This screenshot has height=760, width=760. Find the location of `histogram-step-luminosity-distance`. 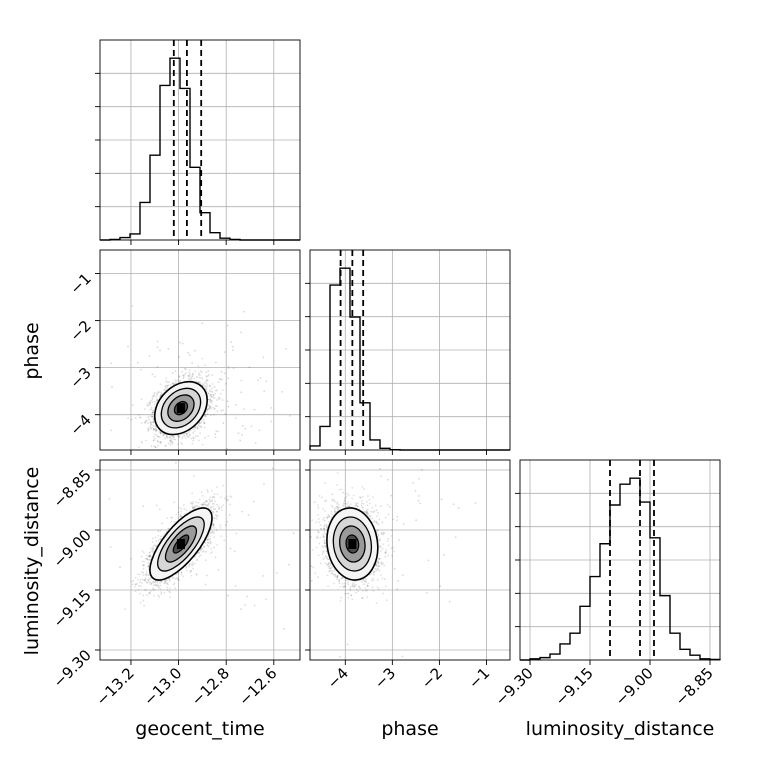

histogram-step-luminosity-distance is located at coordinates (620, 569).